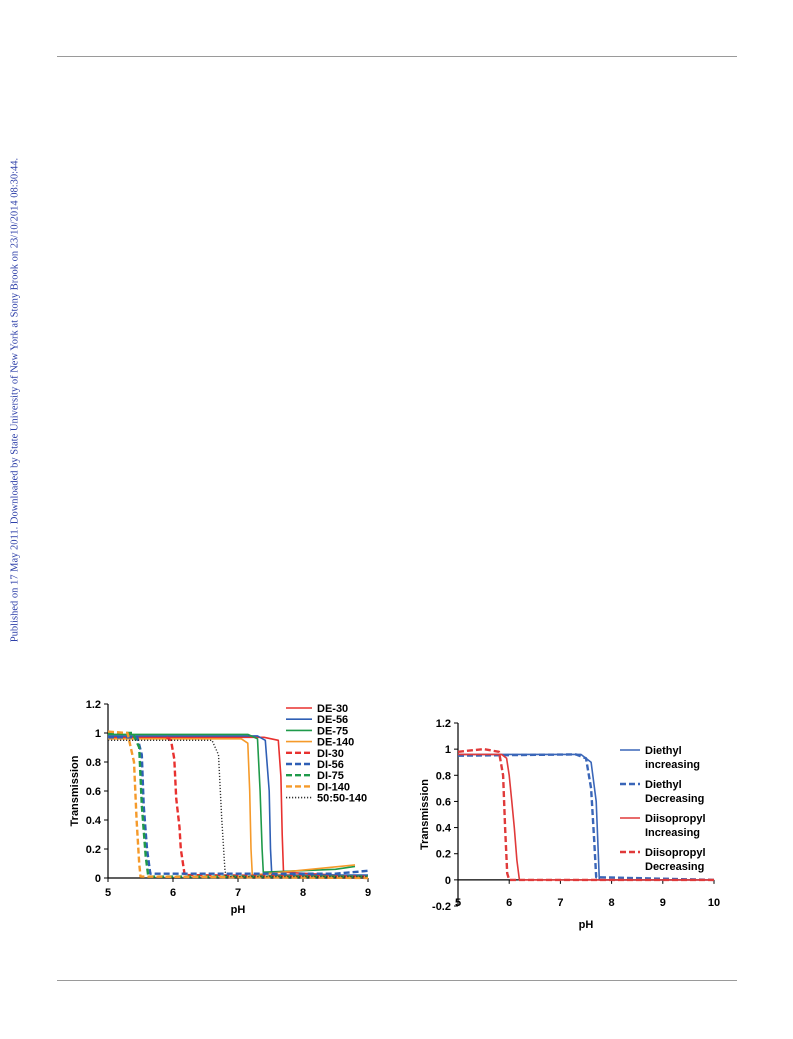  What do you see at coordinates (332, 731) in the screenshot?
I see `legend-label: DE-75` at bounding box center [332, 731].